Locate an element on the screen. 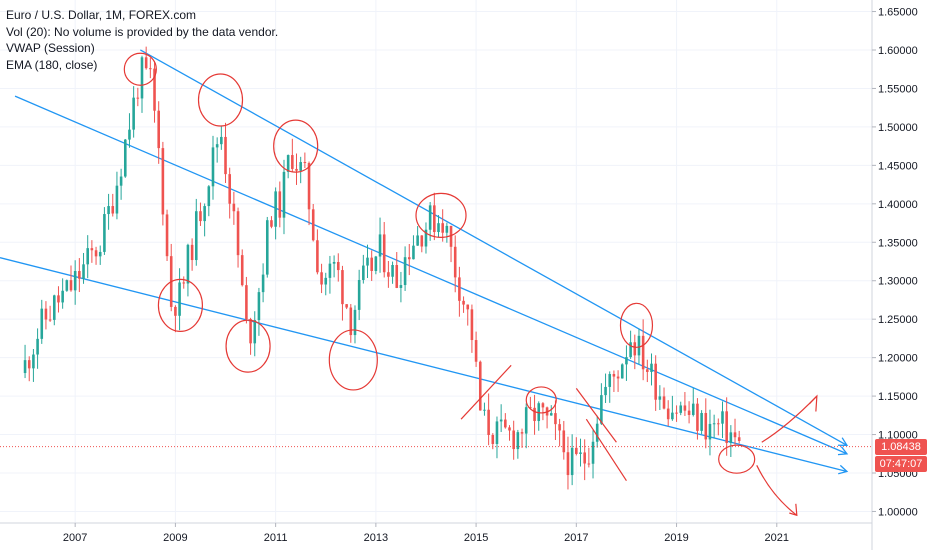  price-tick-label: 1.10000 is located at coordinates (898, 436).